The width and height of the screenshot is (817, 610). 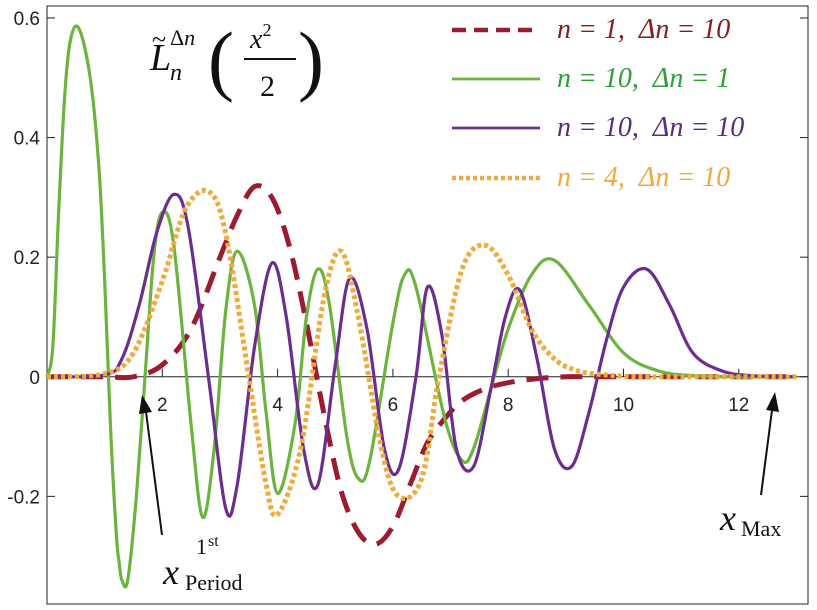 I want to click on title-right-paren: ), so click(x=311, y=59).